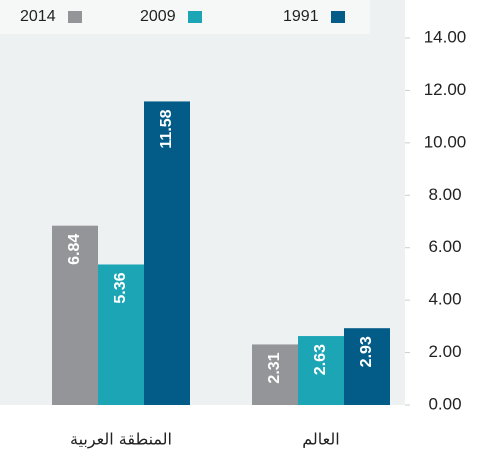 This screenshot has height=466, width=497. I want to click on y-tick-label: 0.00, so click(444, 403).